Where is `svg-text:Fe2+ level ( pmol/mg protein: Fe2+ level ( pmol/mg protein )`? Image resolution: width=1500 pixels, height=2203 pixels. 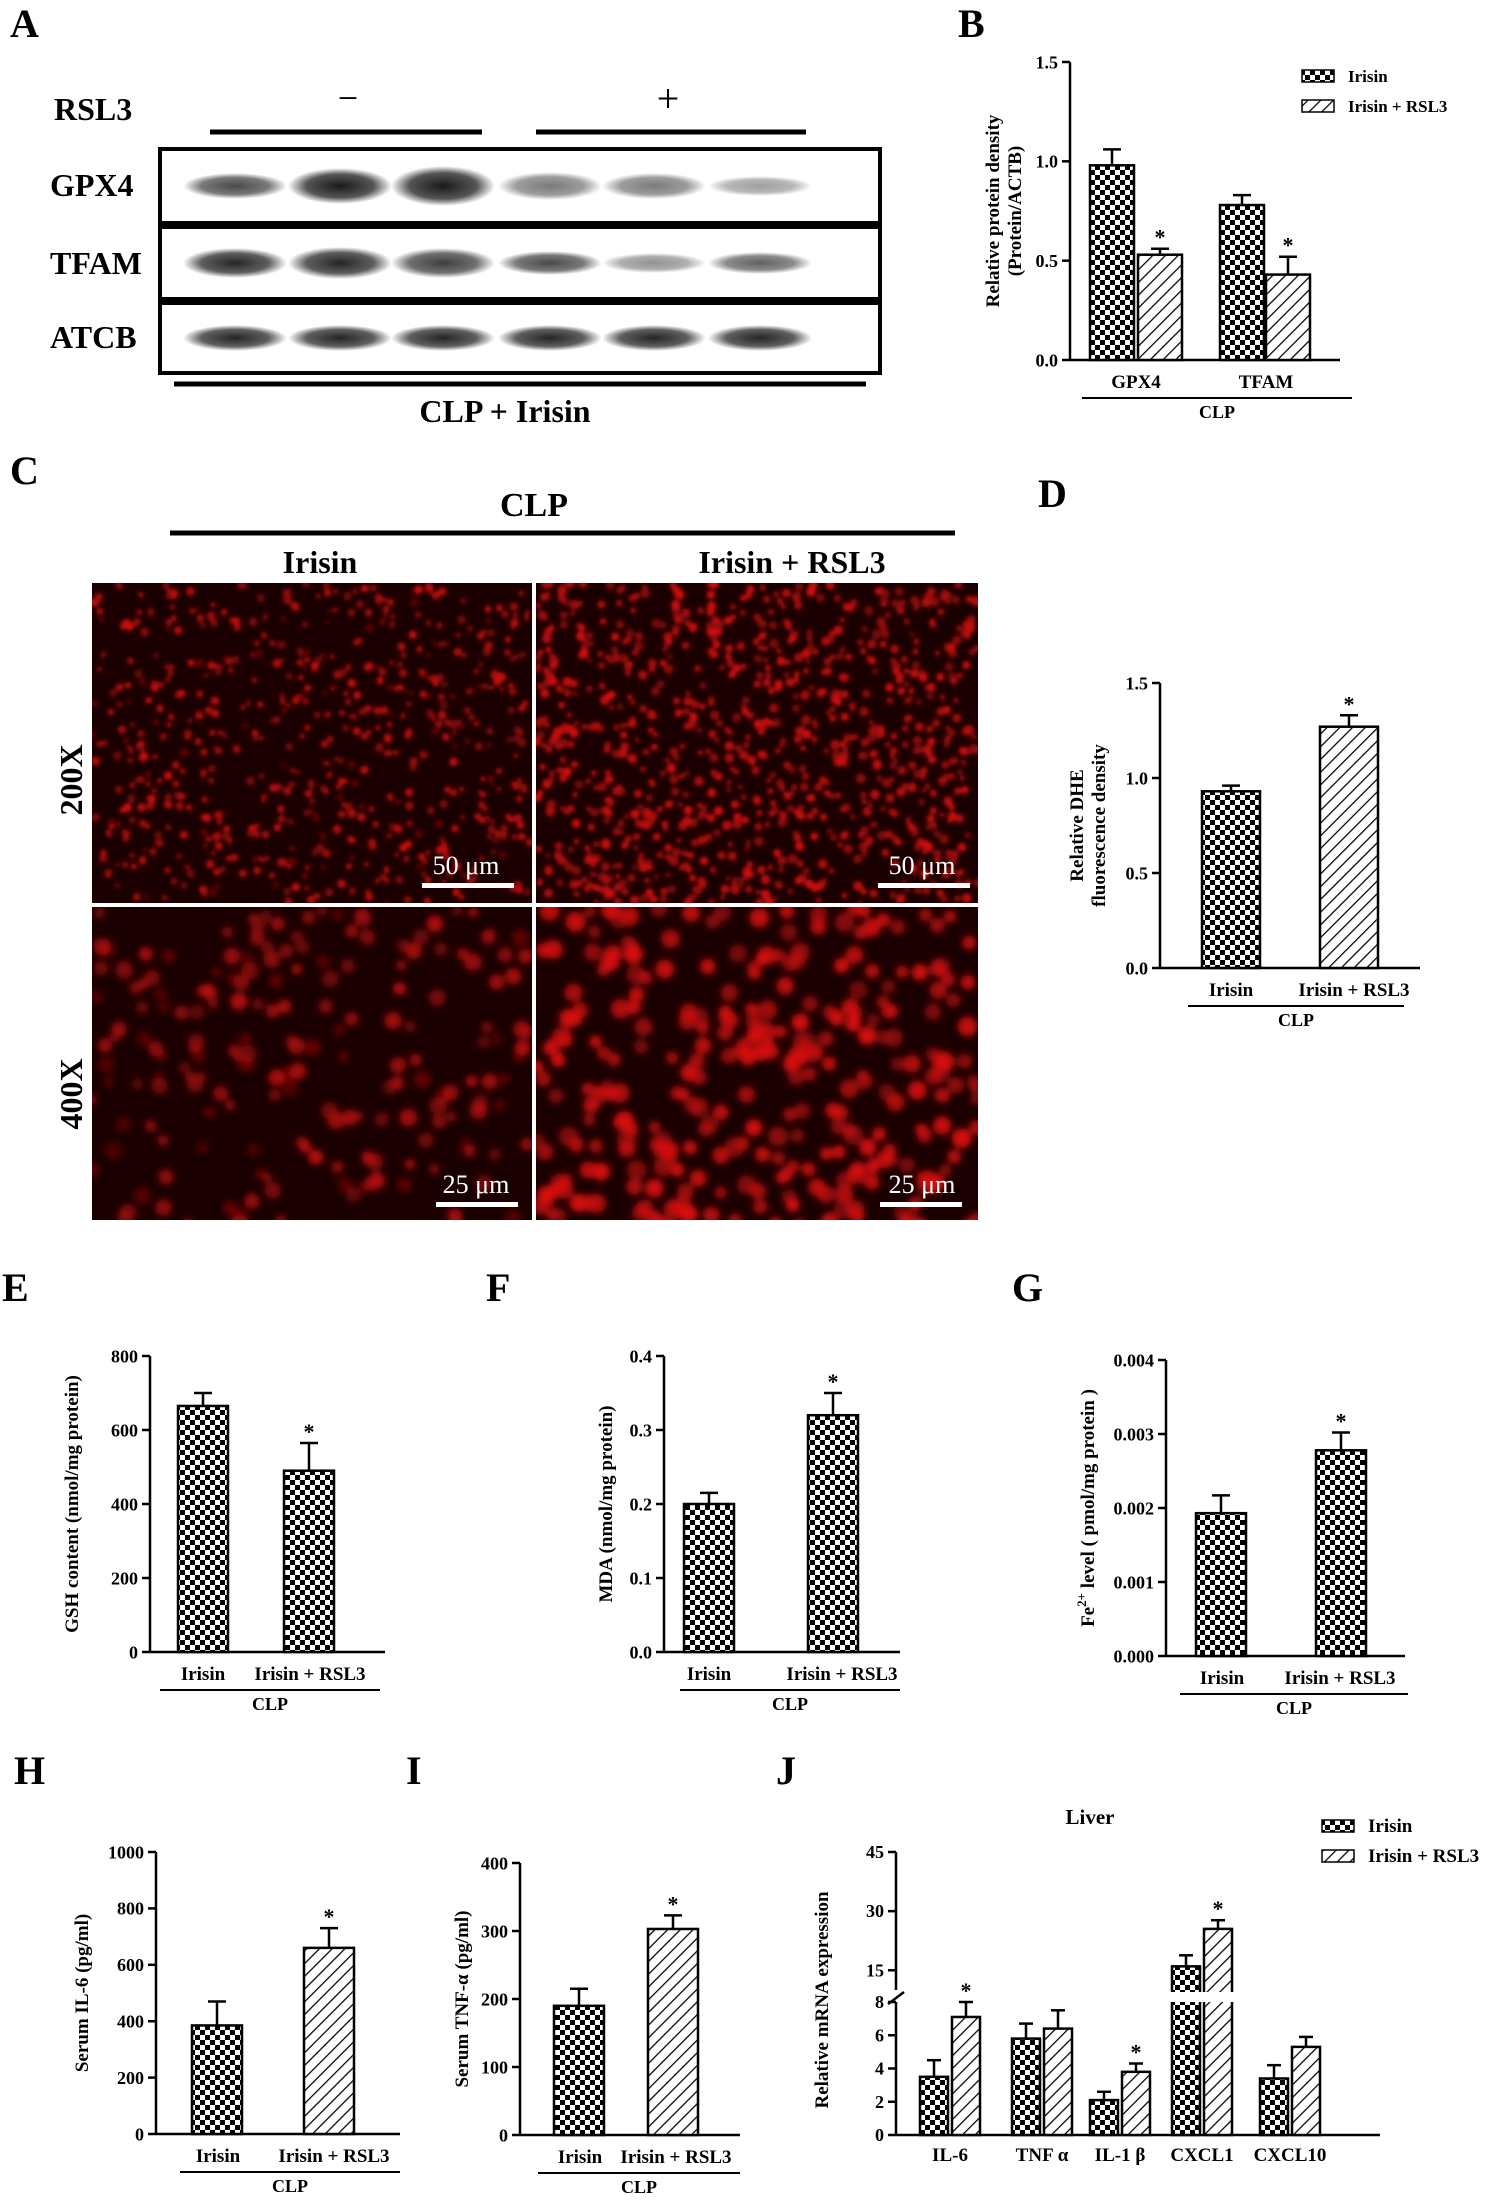 svg-text:Fe2+ level ( pmol/mg protein: Fe2+ level ( pmol/mg protein ) is located at coordinates (1086, 1508).